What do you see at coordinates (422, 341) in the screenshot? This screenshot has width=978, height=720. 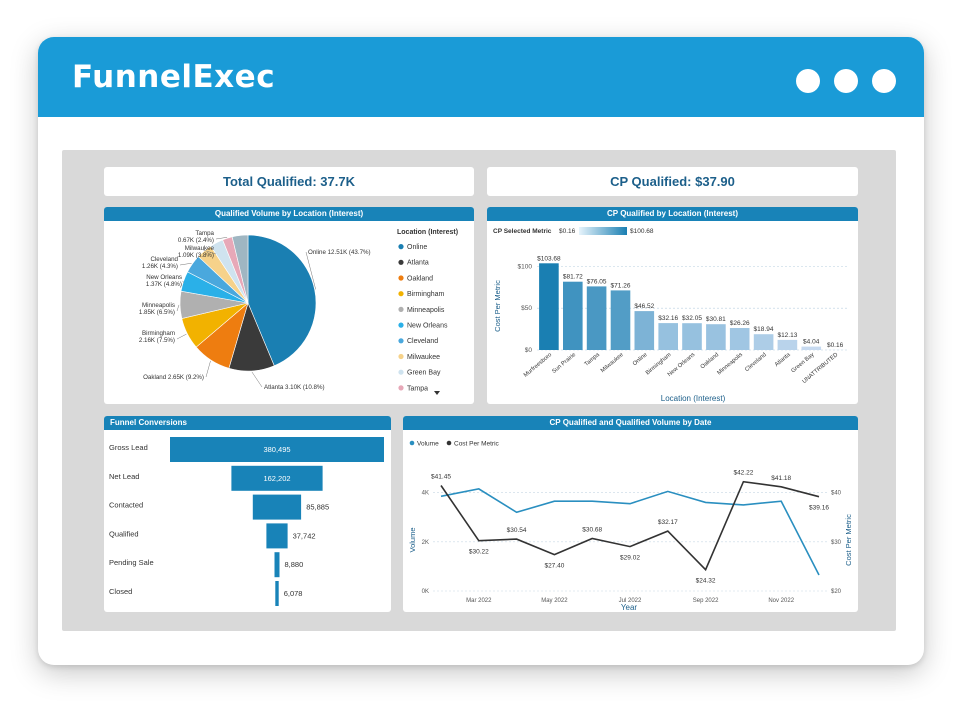 I see `legend-item-cleveland: Cleveland` at bounding box center [422, 341].